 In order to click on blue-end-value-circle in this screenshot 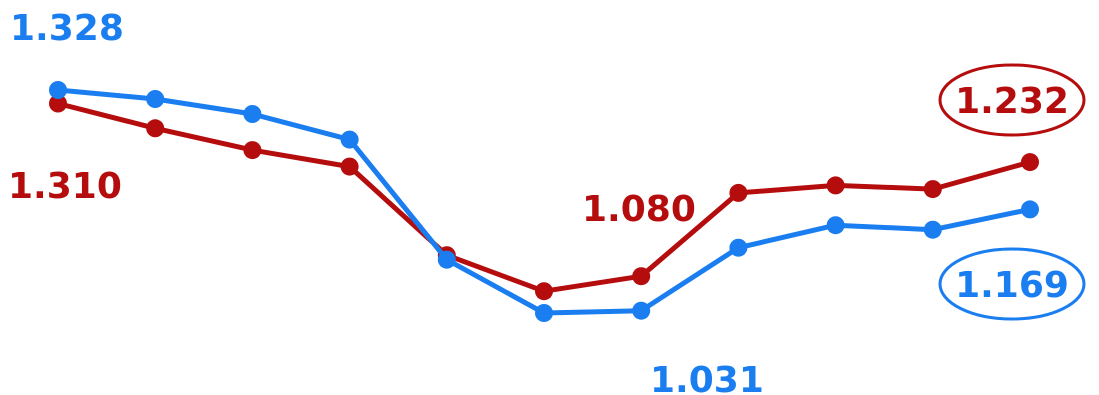, I will do `click(1012, 284)`.